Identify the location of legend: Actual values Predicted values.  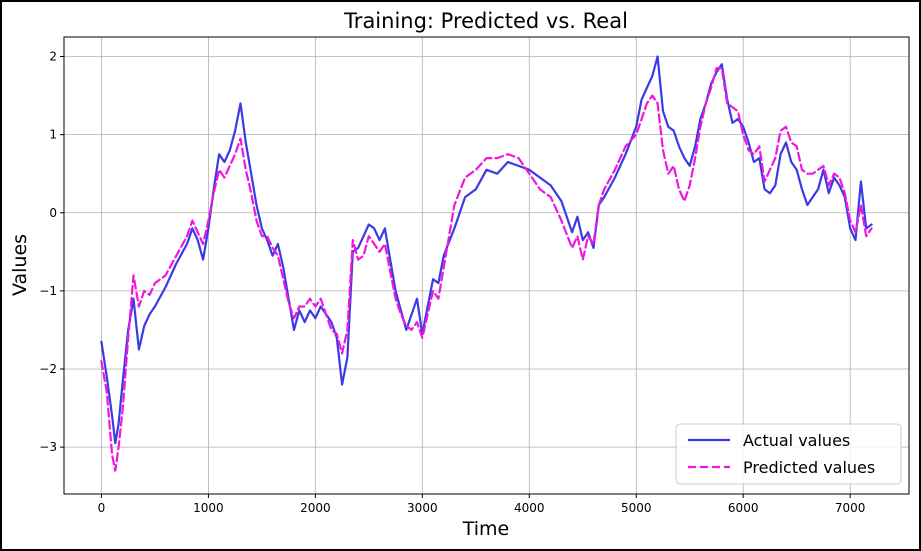
(788, 454).